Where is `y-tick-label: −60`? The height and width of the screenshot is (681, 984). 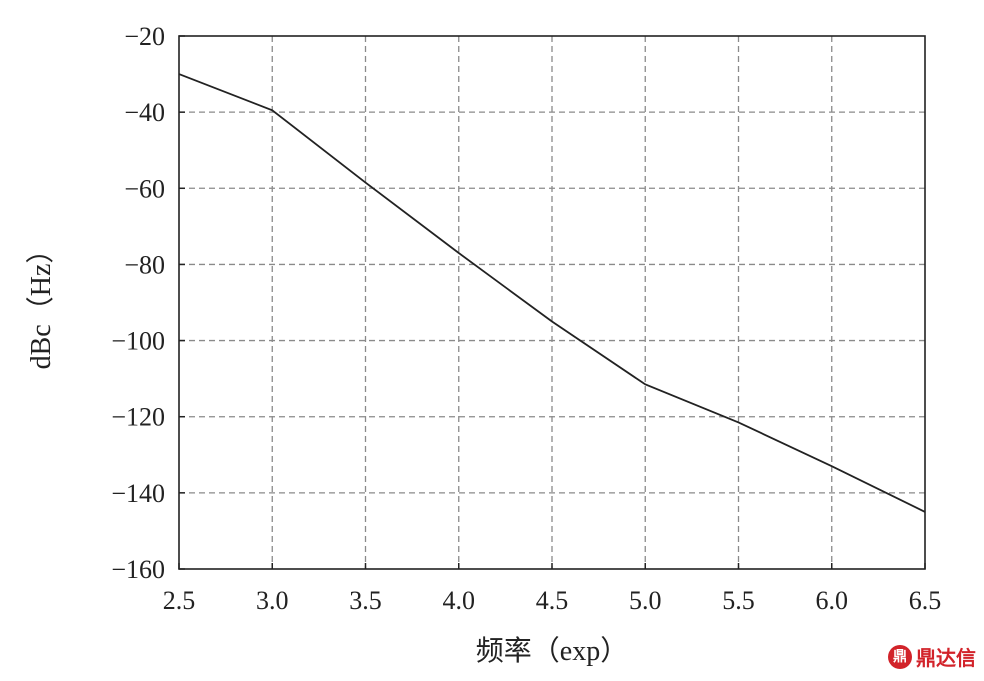
y-tick-label: −60 is located at coordinates (144, 188).